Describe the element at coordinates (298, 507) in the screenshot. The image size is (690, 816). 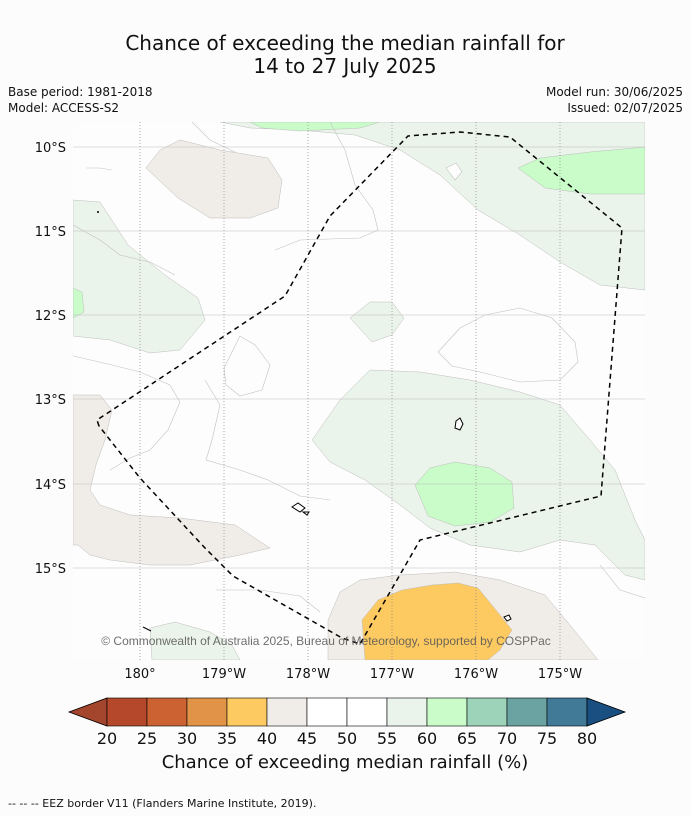
I see `island-west` at that location.